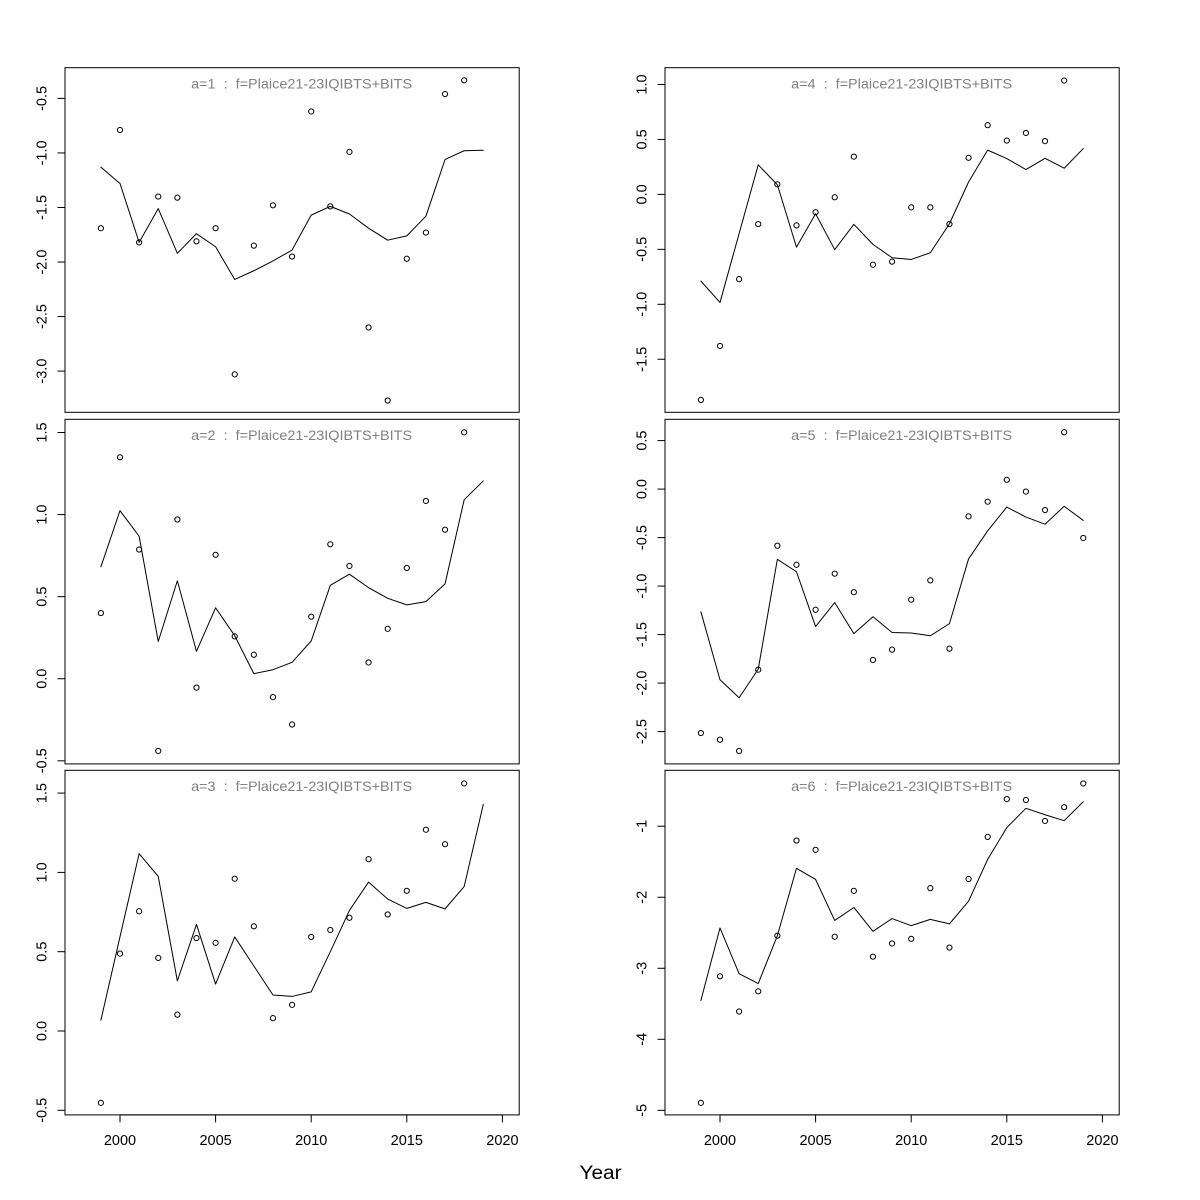  What do you see at coordinates (43, 371) in the screenshot?
I see `svg-text: -3.0` at bounding box center [43, 371].